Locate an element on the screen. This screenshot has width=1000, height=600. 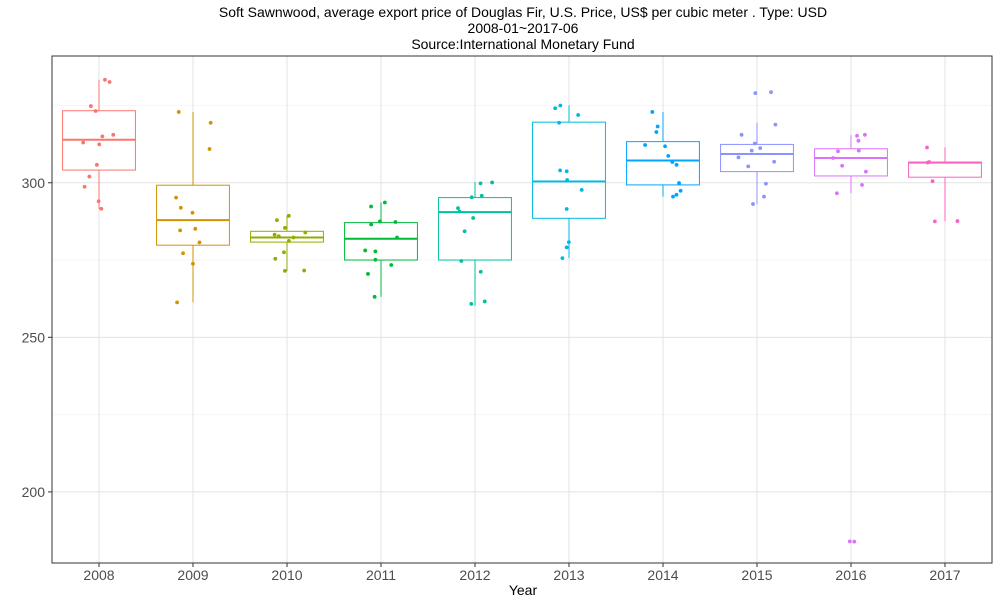
box-2011 is located at coordinates (381, 249).